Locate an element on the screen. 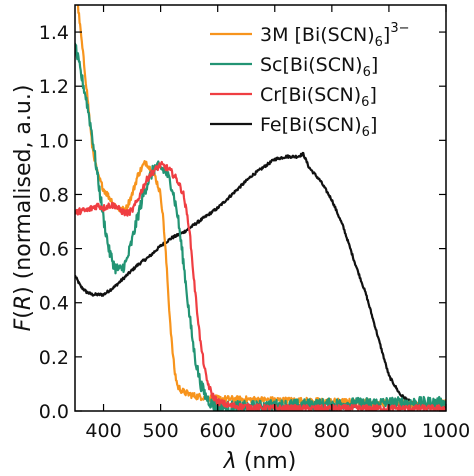  legend-label-3: Fe[Bi(SCN)6] is located at coordinates (318, 127).